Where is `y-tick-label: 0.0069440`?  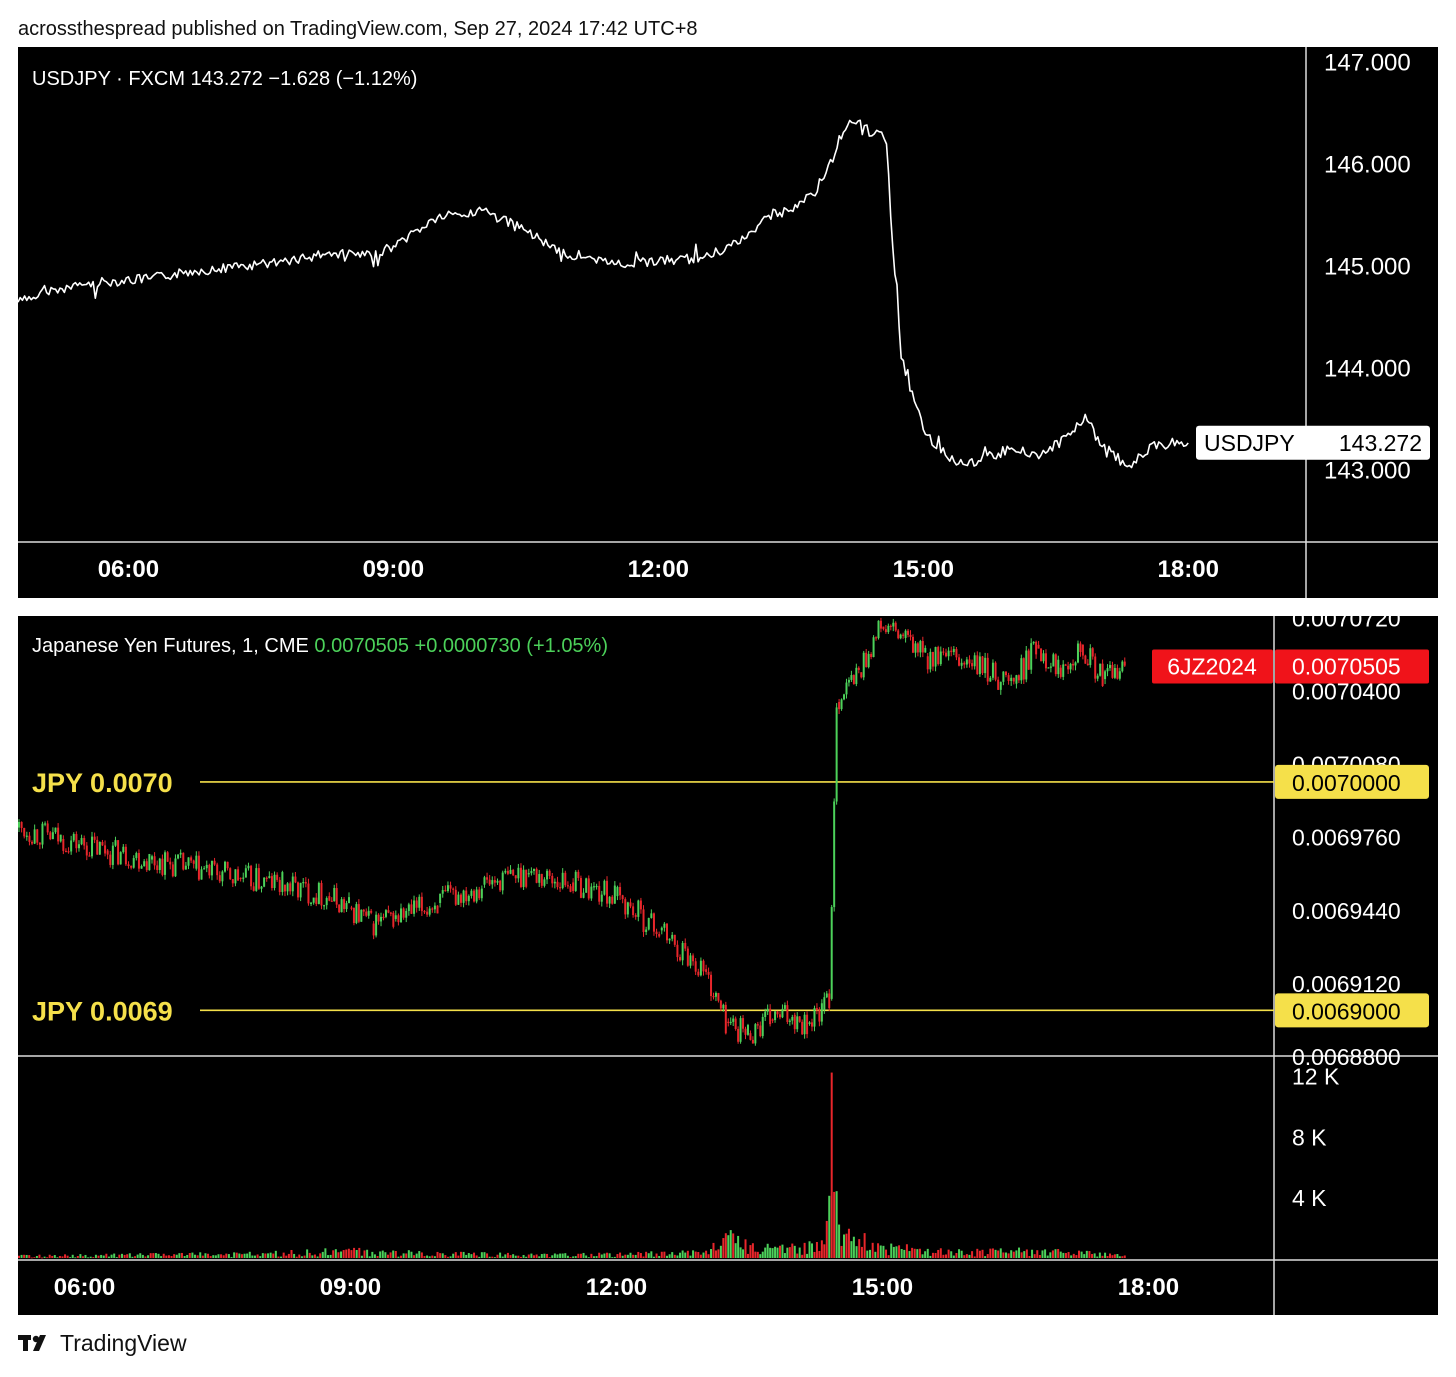 y-tick-label: 0.0069440 is located at coordinates (1346, 911).